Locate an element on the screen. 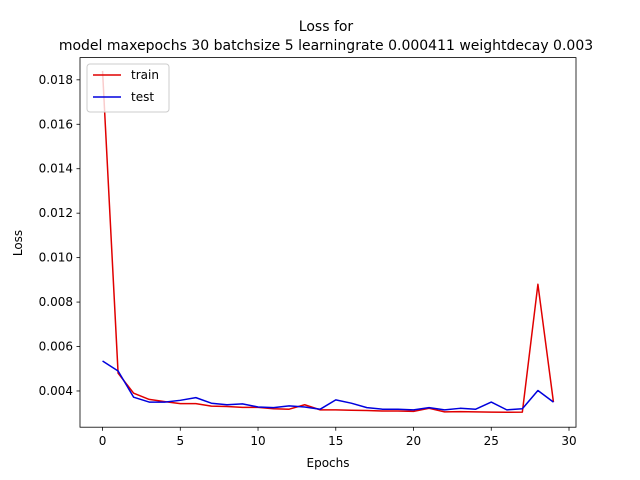  x-tick-label: 10 is located at coordinates (257, 441).